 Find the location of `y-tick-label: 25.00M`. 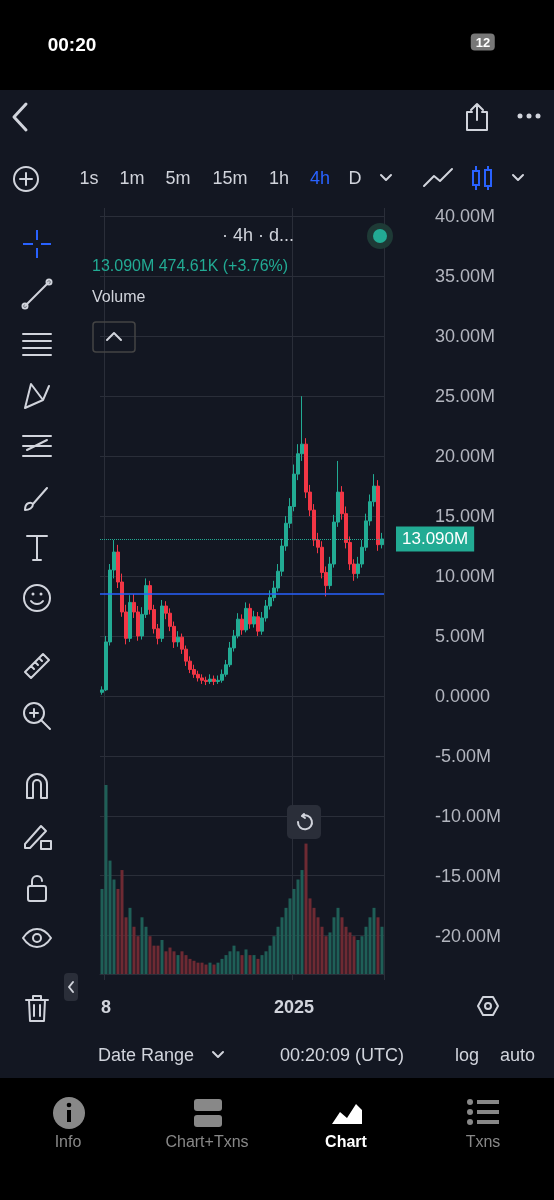

y-tick-label: 25.00M is located at coordinates (465, 396).